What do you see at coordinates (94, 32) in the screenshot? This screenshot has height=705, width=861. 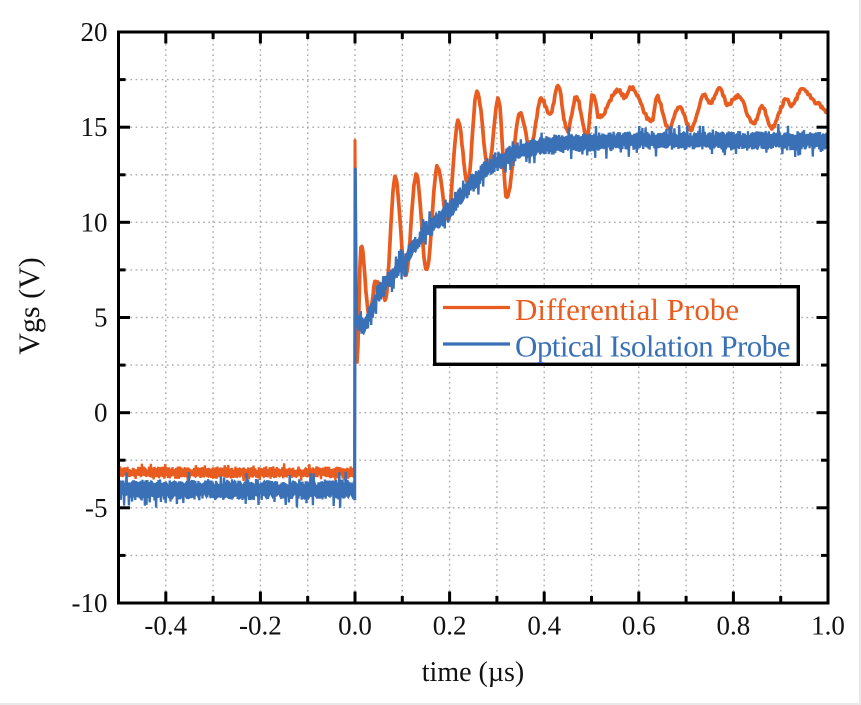 I see `svg-text: 20` at bounding box center [94, 32].